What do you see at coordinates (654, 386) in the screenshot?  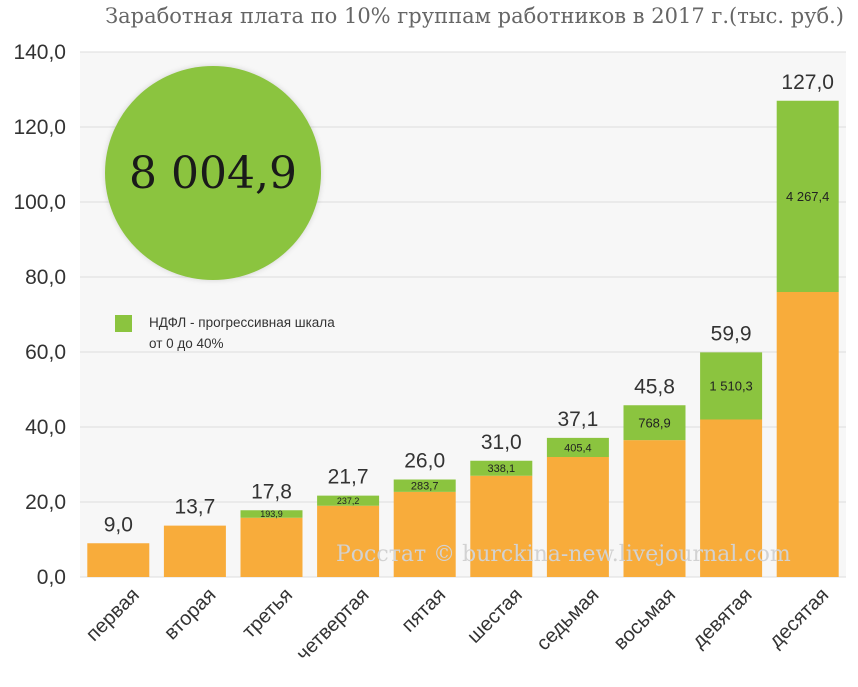 I see `bar-total-label: 45,8` at bounding box center [654, 386].